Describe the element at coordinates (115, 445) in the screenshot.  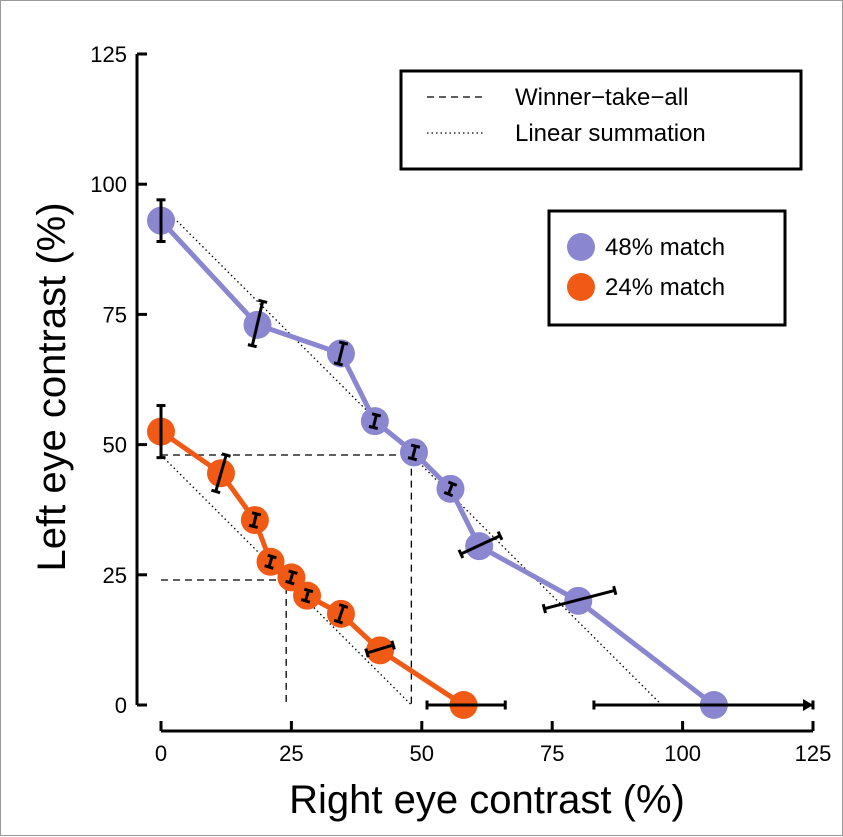
I see `y-tick-label: 50` at that location.